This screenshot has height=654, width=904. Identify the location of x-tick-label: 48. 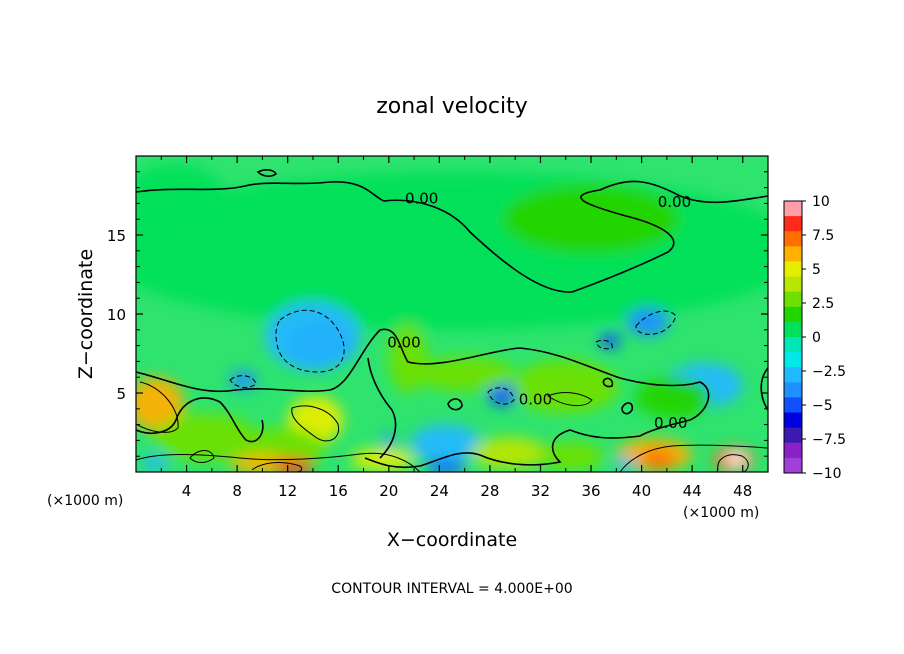
(742, 491).